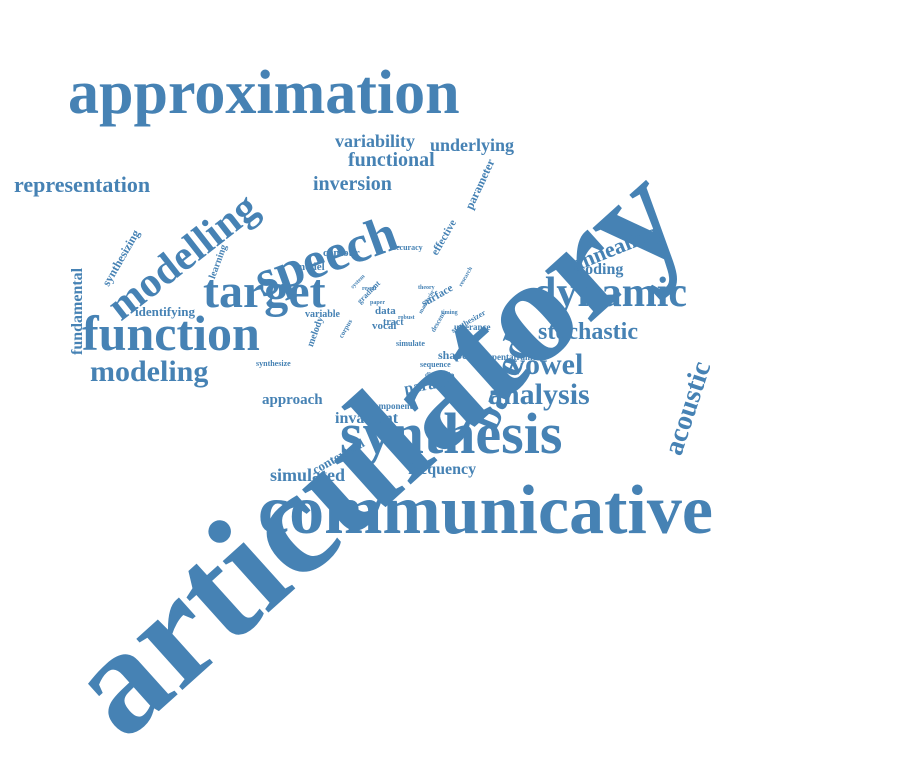  Describe the element at coordinates (610, 293) in the screenshot. I see `word-dynamic: dynamic` at that location.